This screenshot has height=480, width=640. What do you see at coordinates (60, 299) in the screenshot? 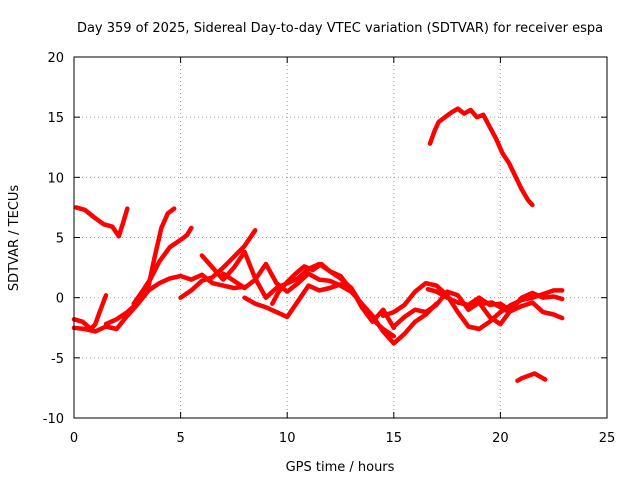
I see `y-tick-label: 0` at bounding box center [60, 299].